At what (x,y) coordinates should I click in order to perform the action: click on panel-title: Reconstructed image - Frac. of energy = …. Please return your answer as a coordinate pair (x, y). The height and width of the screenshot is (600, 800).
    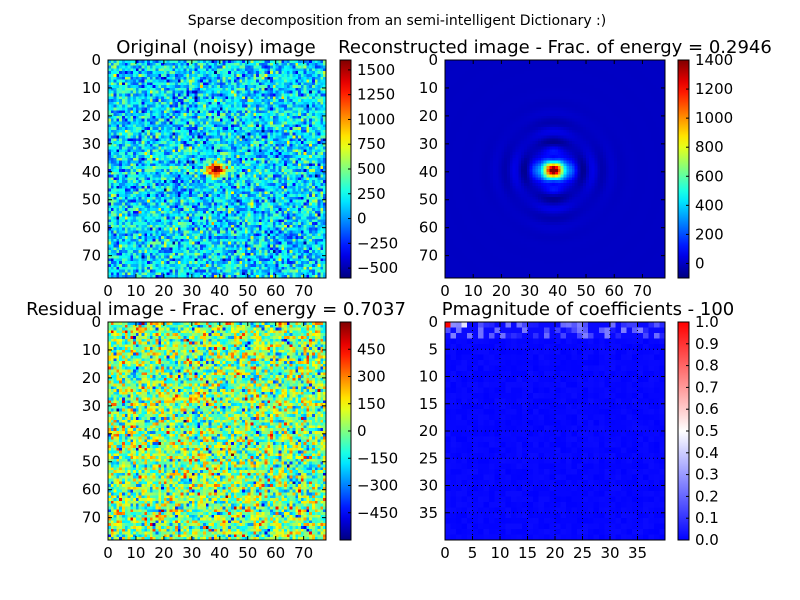
    Looking at the image, I should click on (555, 47).